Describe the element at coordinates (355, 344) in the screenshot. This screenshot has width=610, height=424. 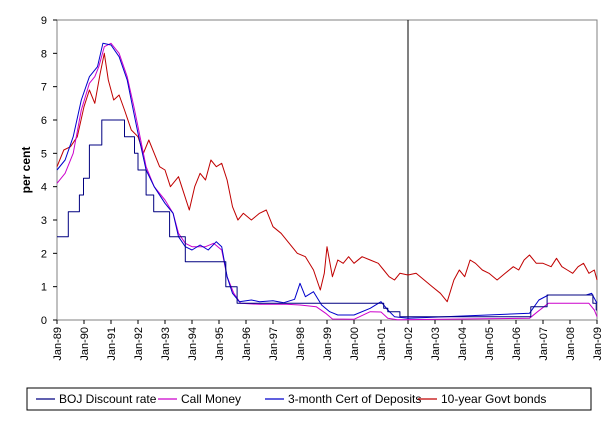
I see `x-tick-label: Jan-00` at that location.